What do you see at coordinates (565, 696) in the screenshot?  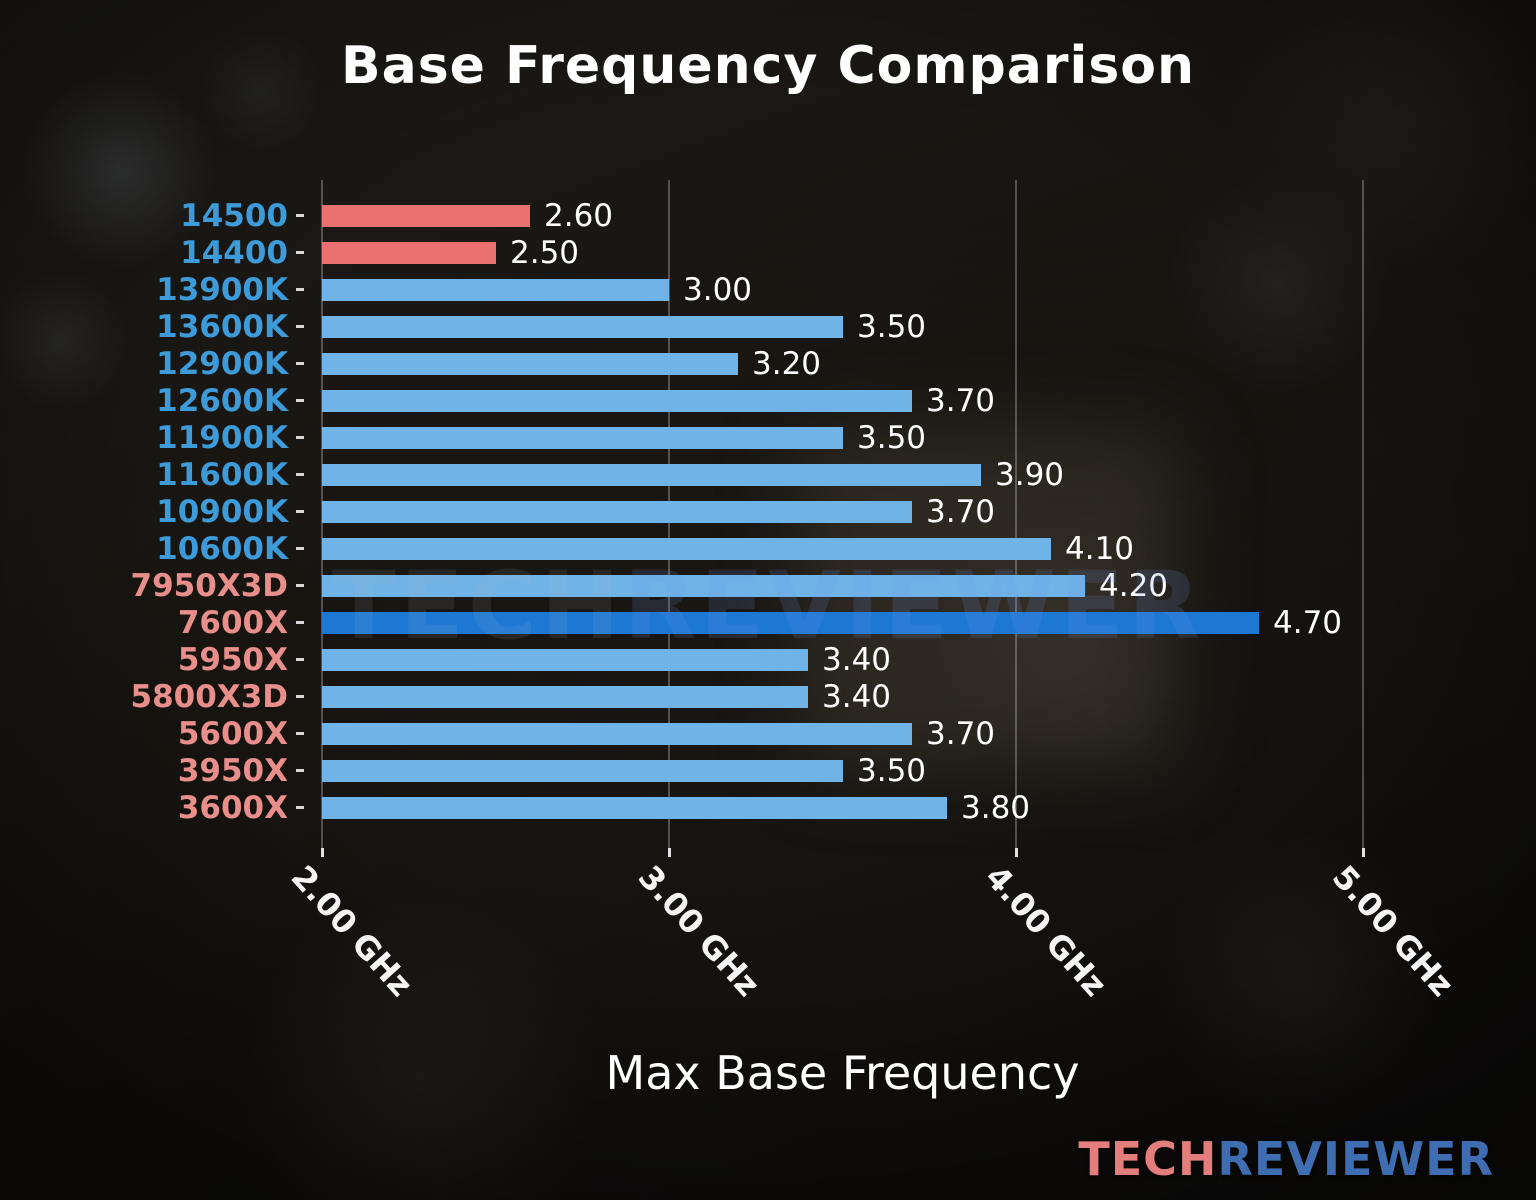 I see `bar-5800X3D` at bounding box center [565, 696].